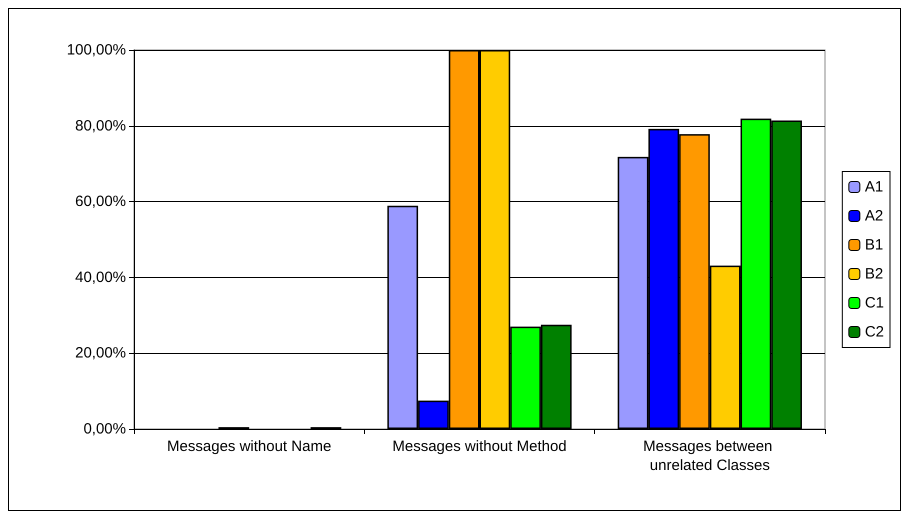 The height and width of the screenshot is (519, 909). I want to click on y-tick-label: 20,00%, so click(100, 353).